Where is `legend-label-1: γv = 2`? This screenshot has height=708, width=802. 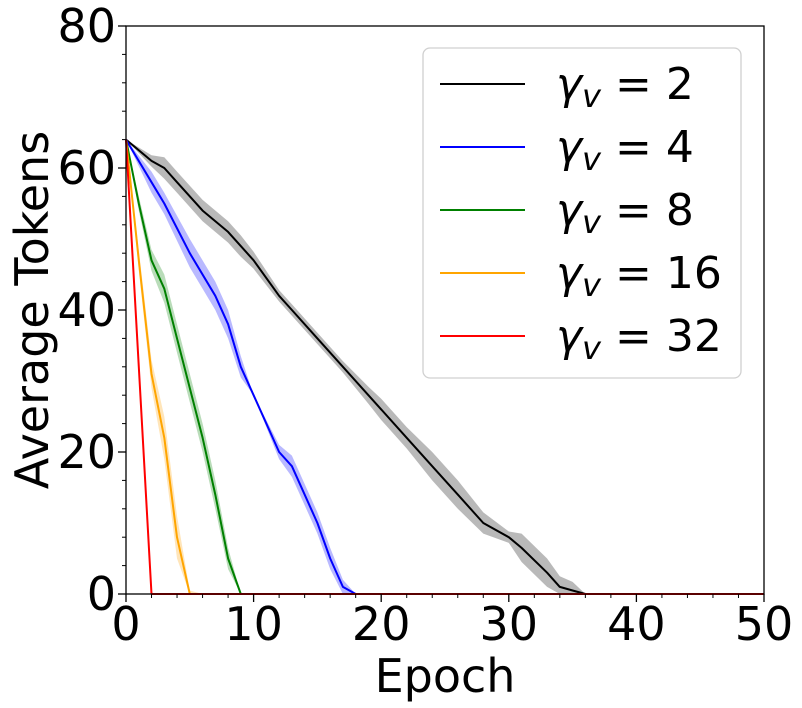
legend-label-1: γv = 2 is located at coordinates (625, 87).